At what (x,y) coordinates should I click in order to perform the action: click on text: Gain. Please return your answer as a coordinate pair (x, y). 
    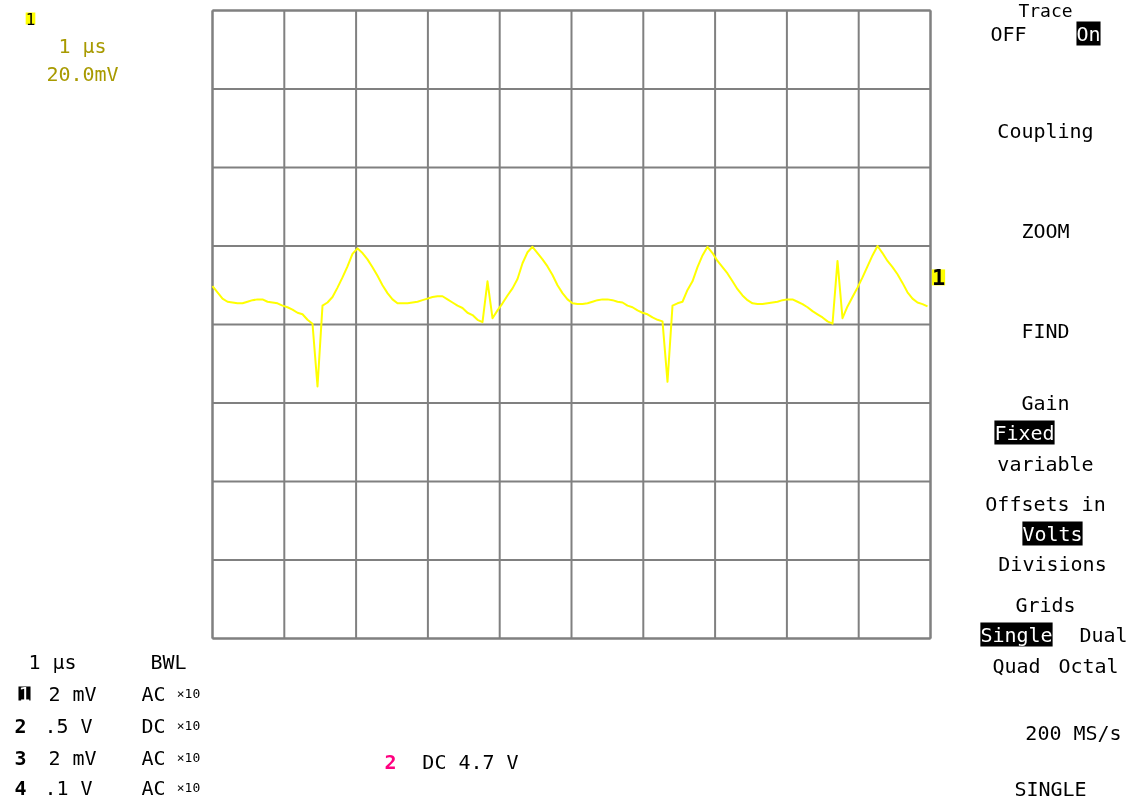
    Looking at the image, I should click on (1045, 402).